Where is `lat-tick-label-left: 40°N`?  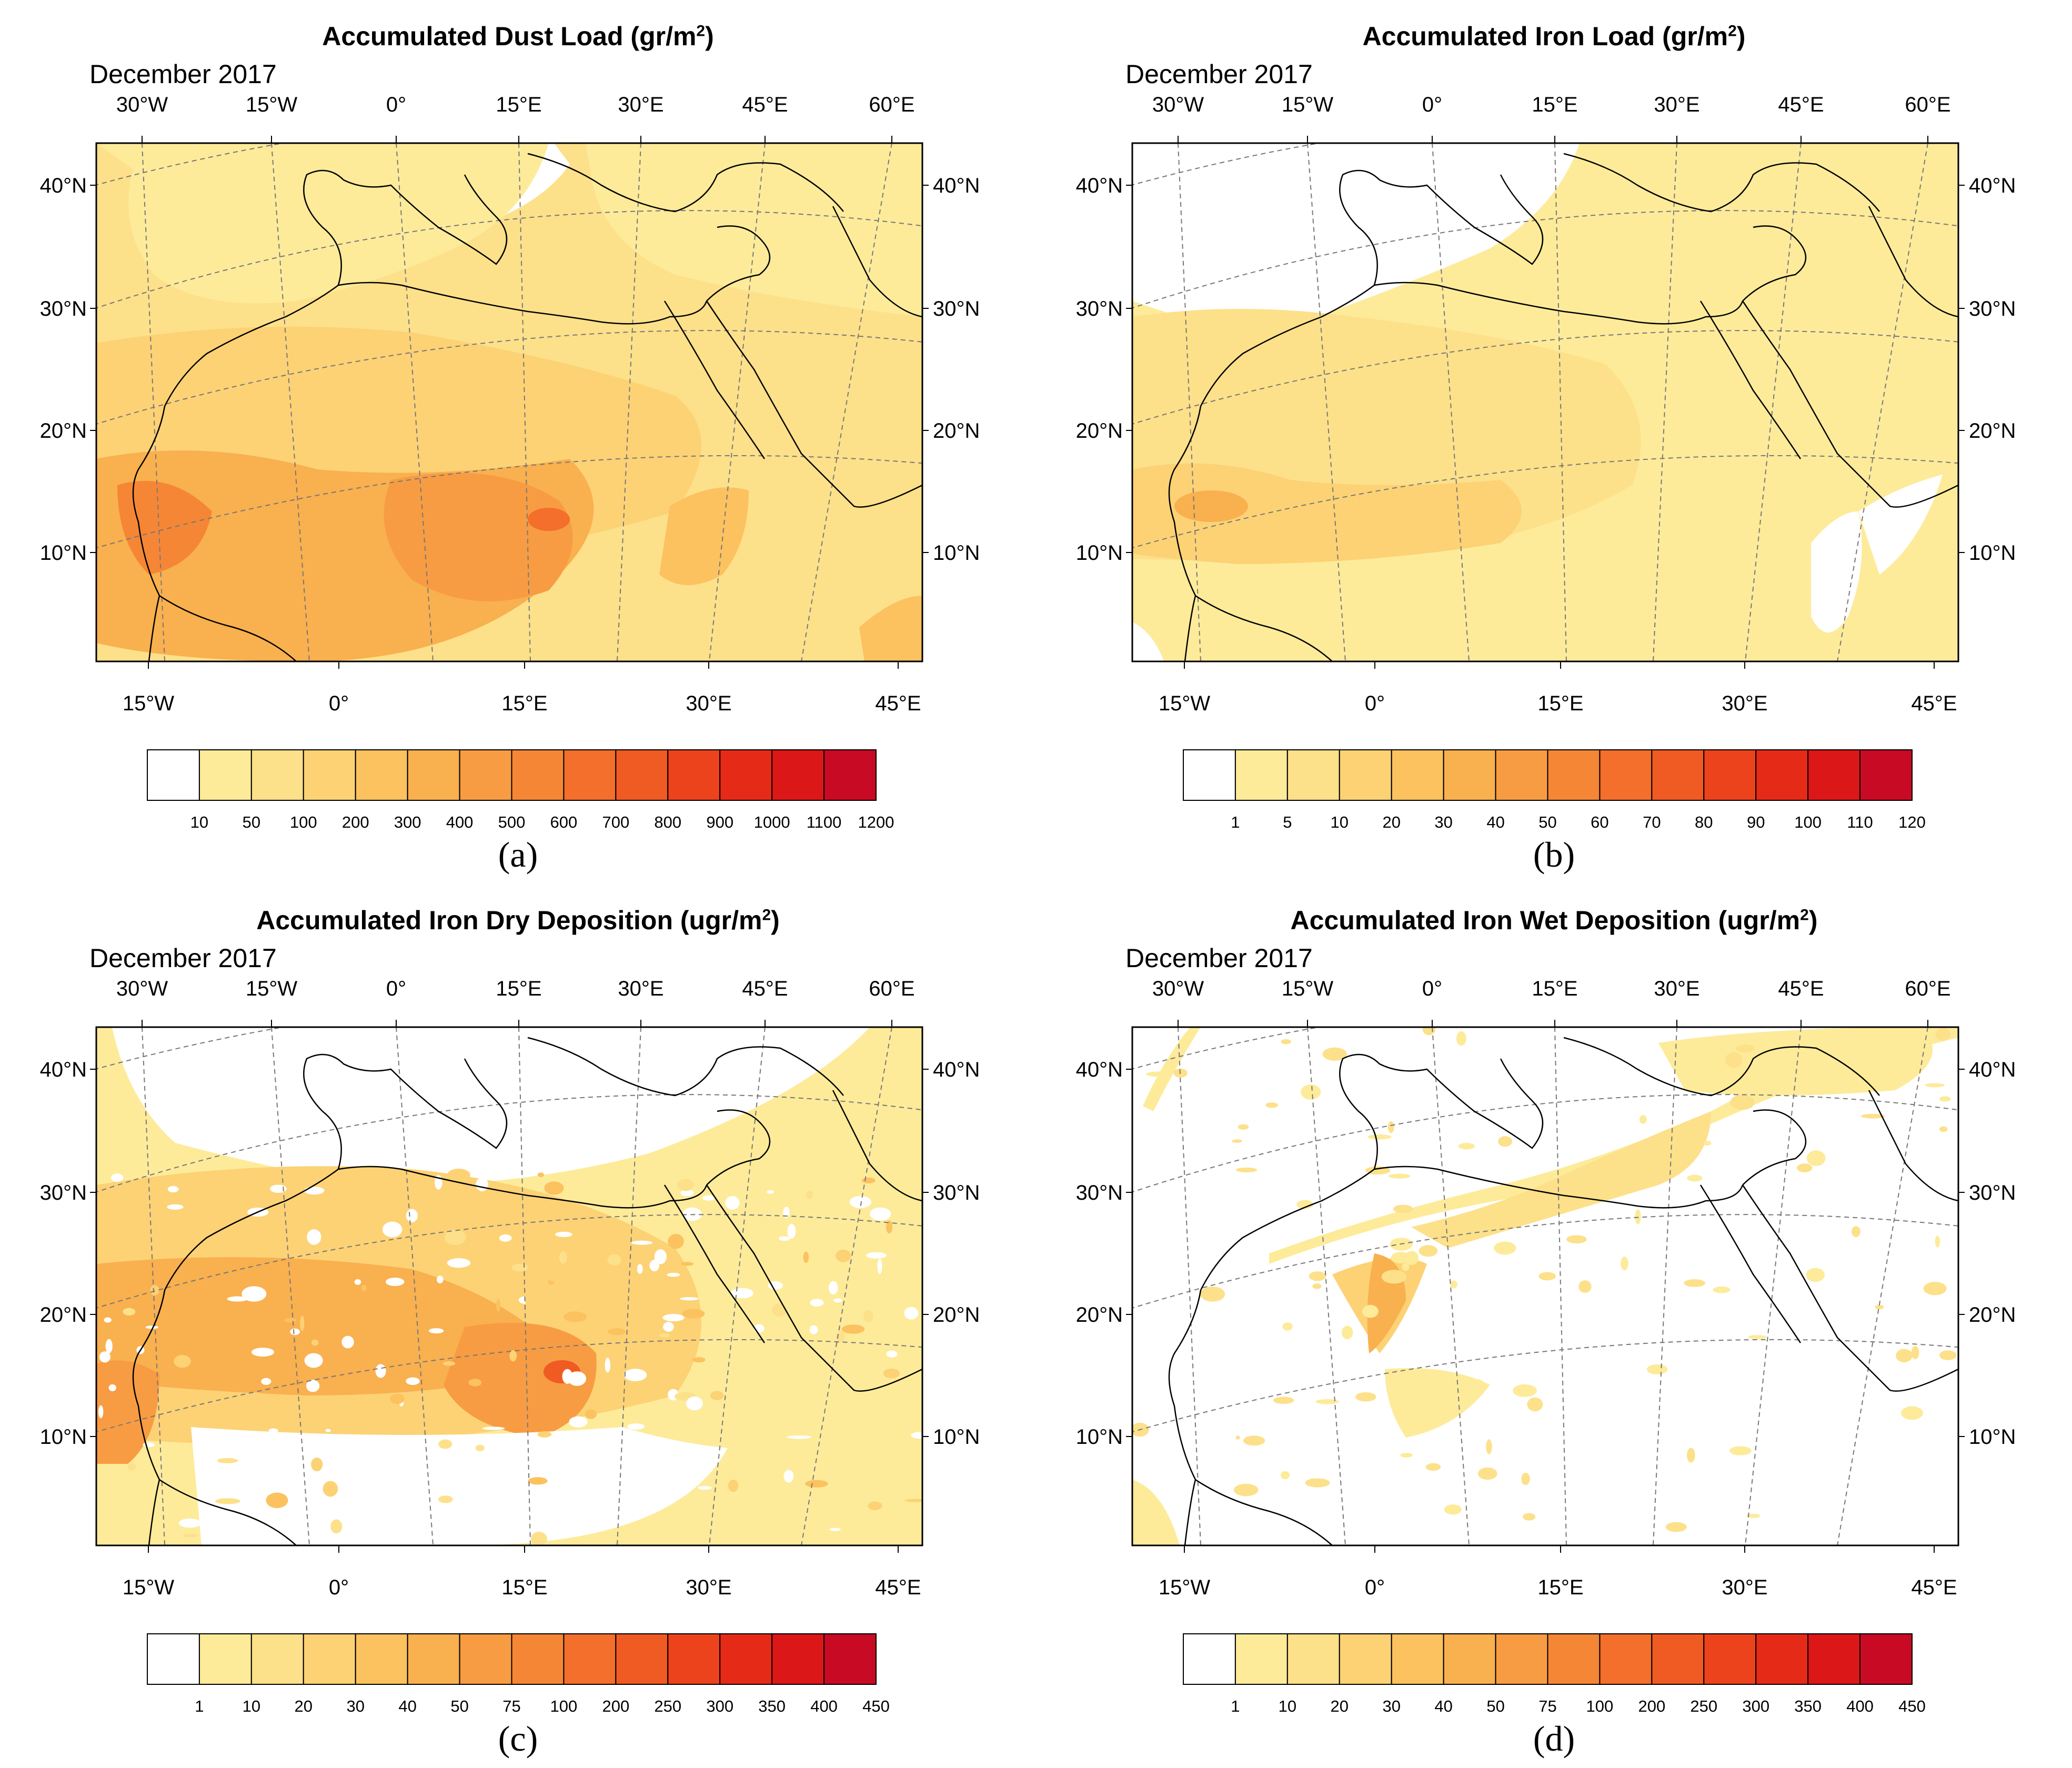
lat-tick-label-left: 40°N is located at coordinates (1099, 1069).